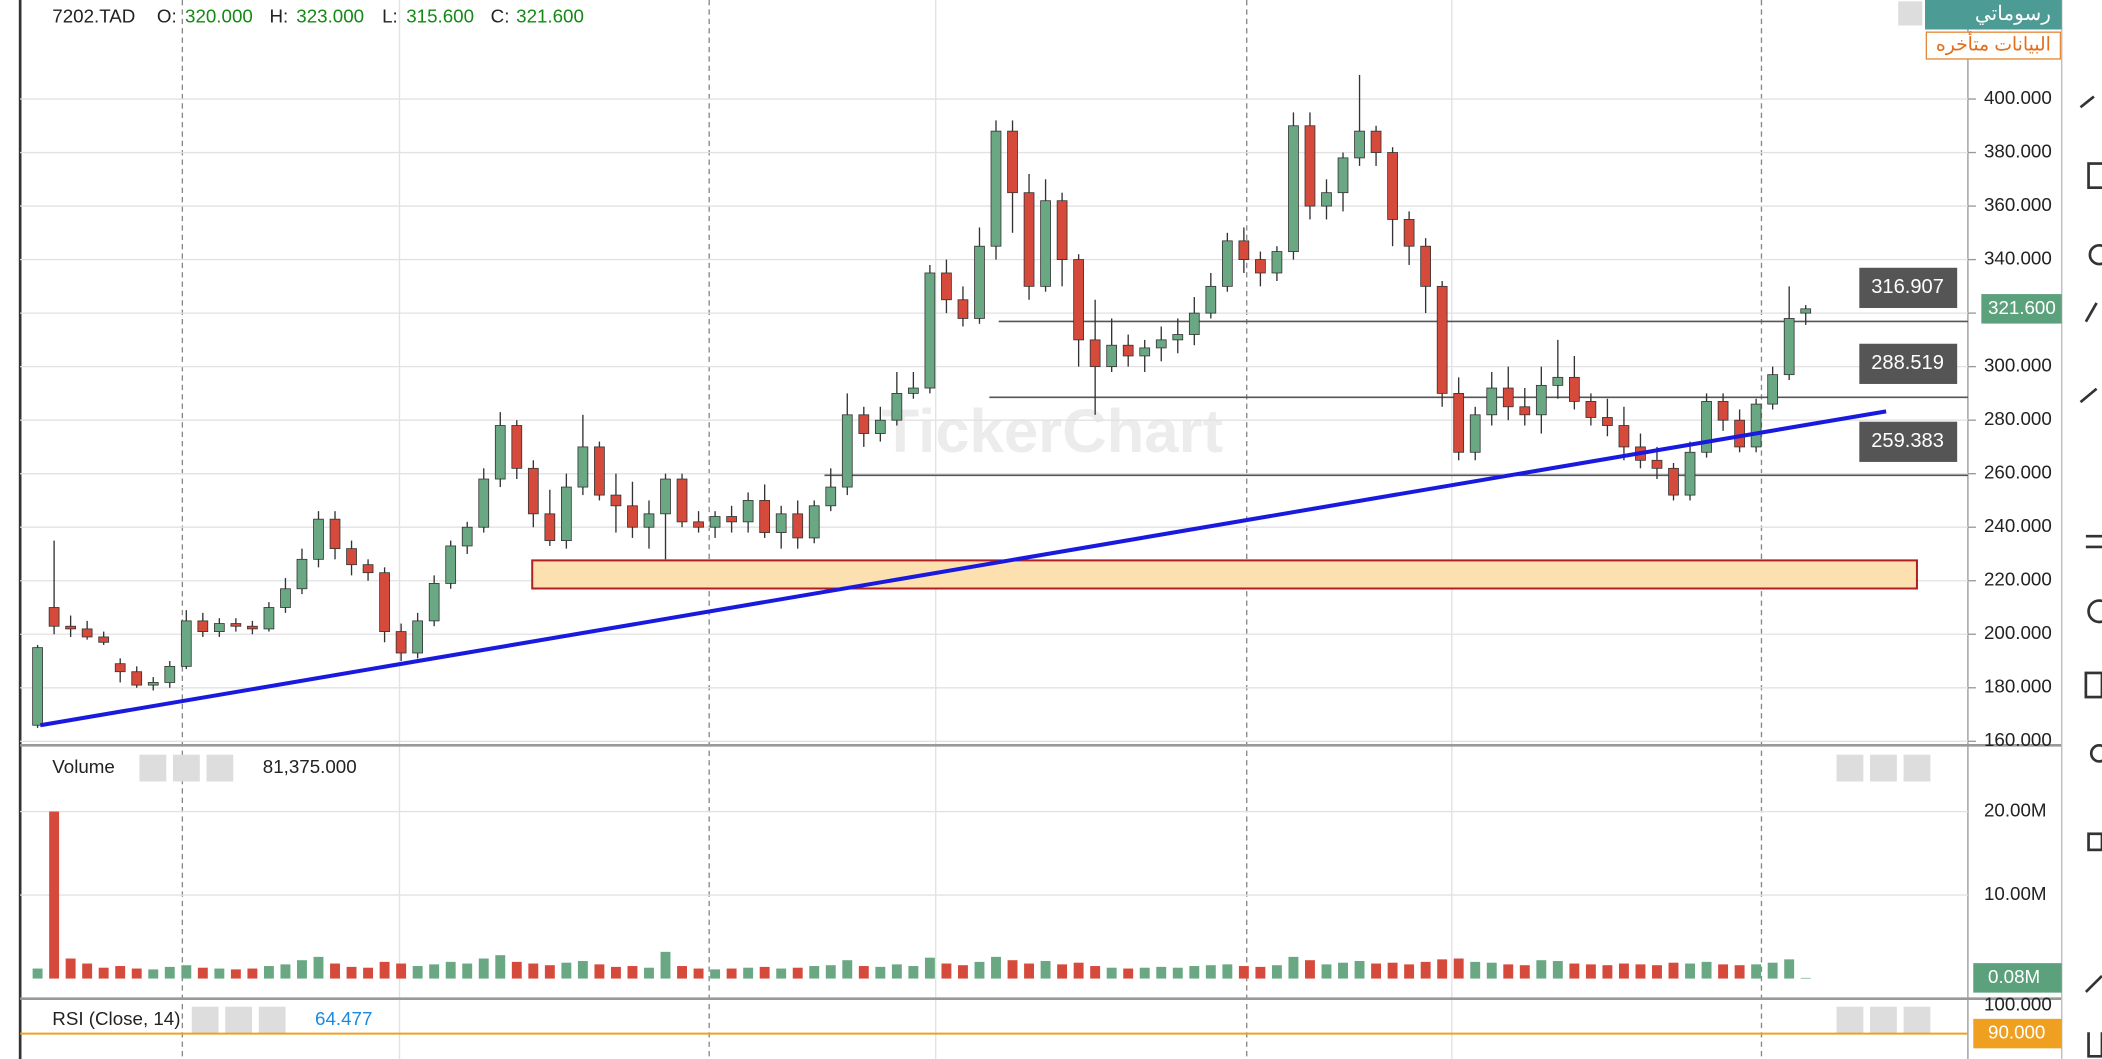 This screenshot has height=1059, width=2102. What do you see at coordinates (1910, 13) in the screenshot?
I see `menu-button` at bounding box center [1910, 13].